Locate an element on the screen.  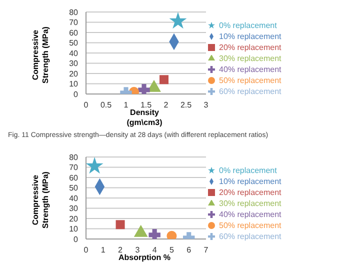
x-tick-label: 1.5 is located at coordinates (146, 105).